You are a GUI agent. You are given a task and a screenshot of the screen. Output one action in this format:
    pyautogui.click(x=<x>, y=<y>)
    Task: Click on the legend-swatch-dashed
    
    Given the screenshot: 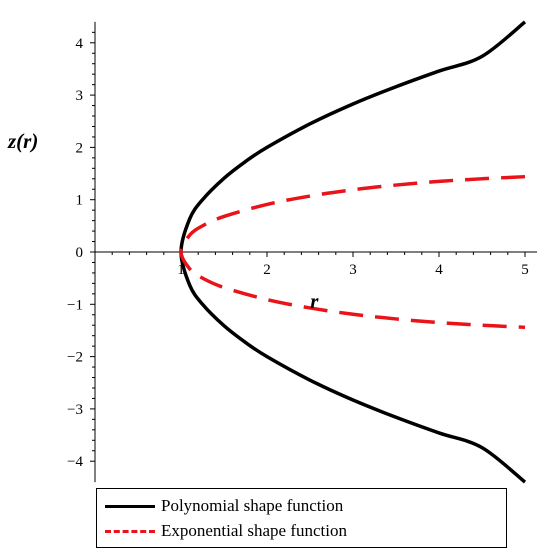 What is the action you would take?
    pyautogui.click(x=130, y=531)
    